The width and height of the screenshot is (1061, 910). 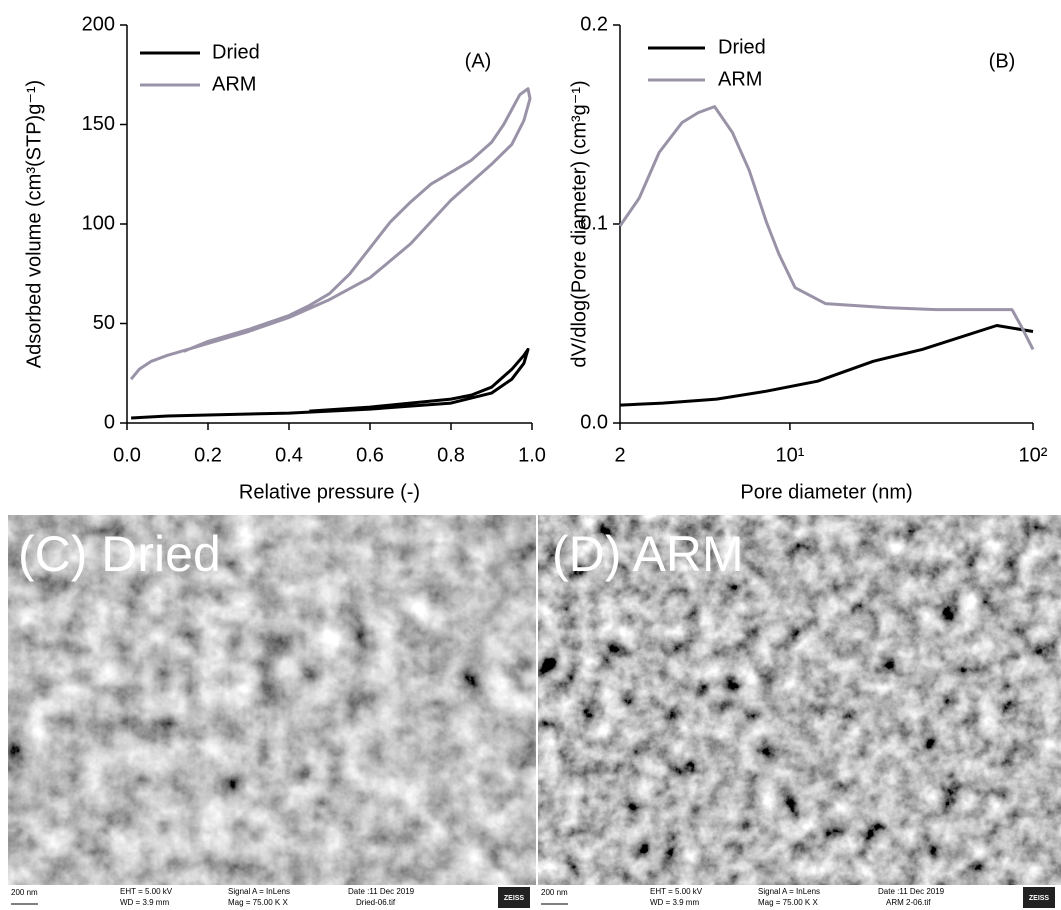 What do you see at coordinates (98, 223) in the screenshot?
I see `y-tick-label: 100` at bounding box center [98, 223].